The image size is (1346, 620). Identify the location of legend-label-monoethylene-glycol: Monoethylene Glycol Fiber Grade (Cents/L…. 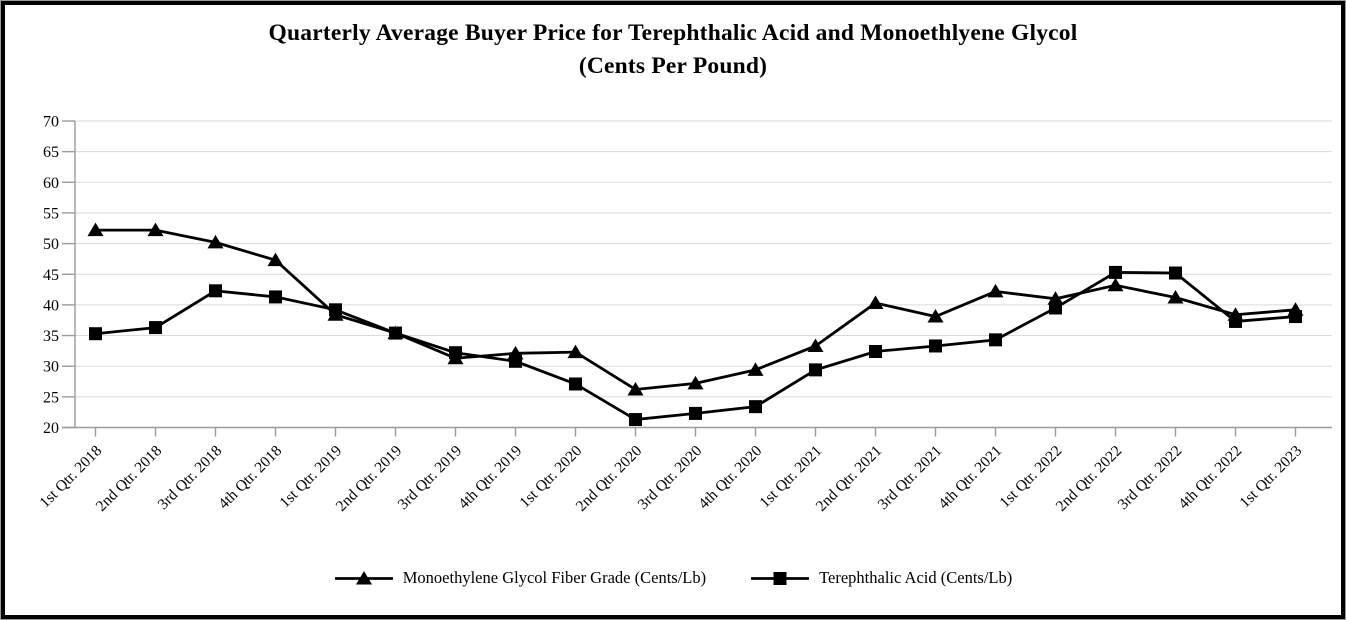
(554, 577).